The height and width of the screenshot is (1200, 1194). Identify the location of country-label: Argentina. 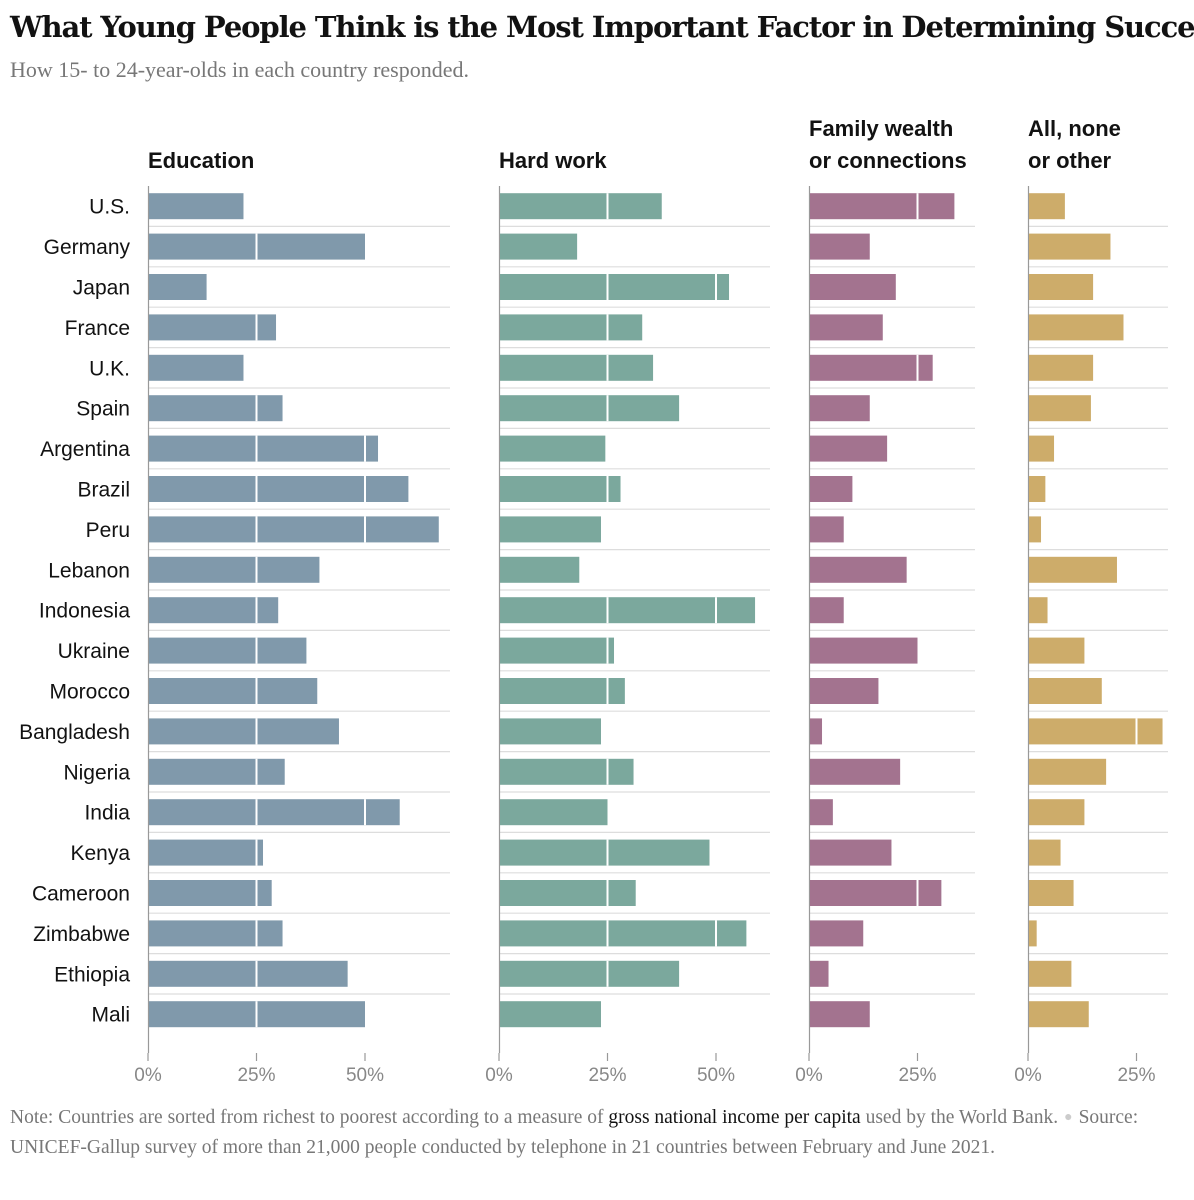
(85, 449).